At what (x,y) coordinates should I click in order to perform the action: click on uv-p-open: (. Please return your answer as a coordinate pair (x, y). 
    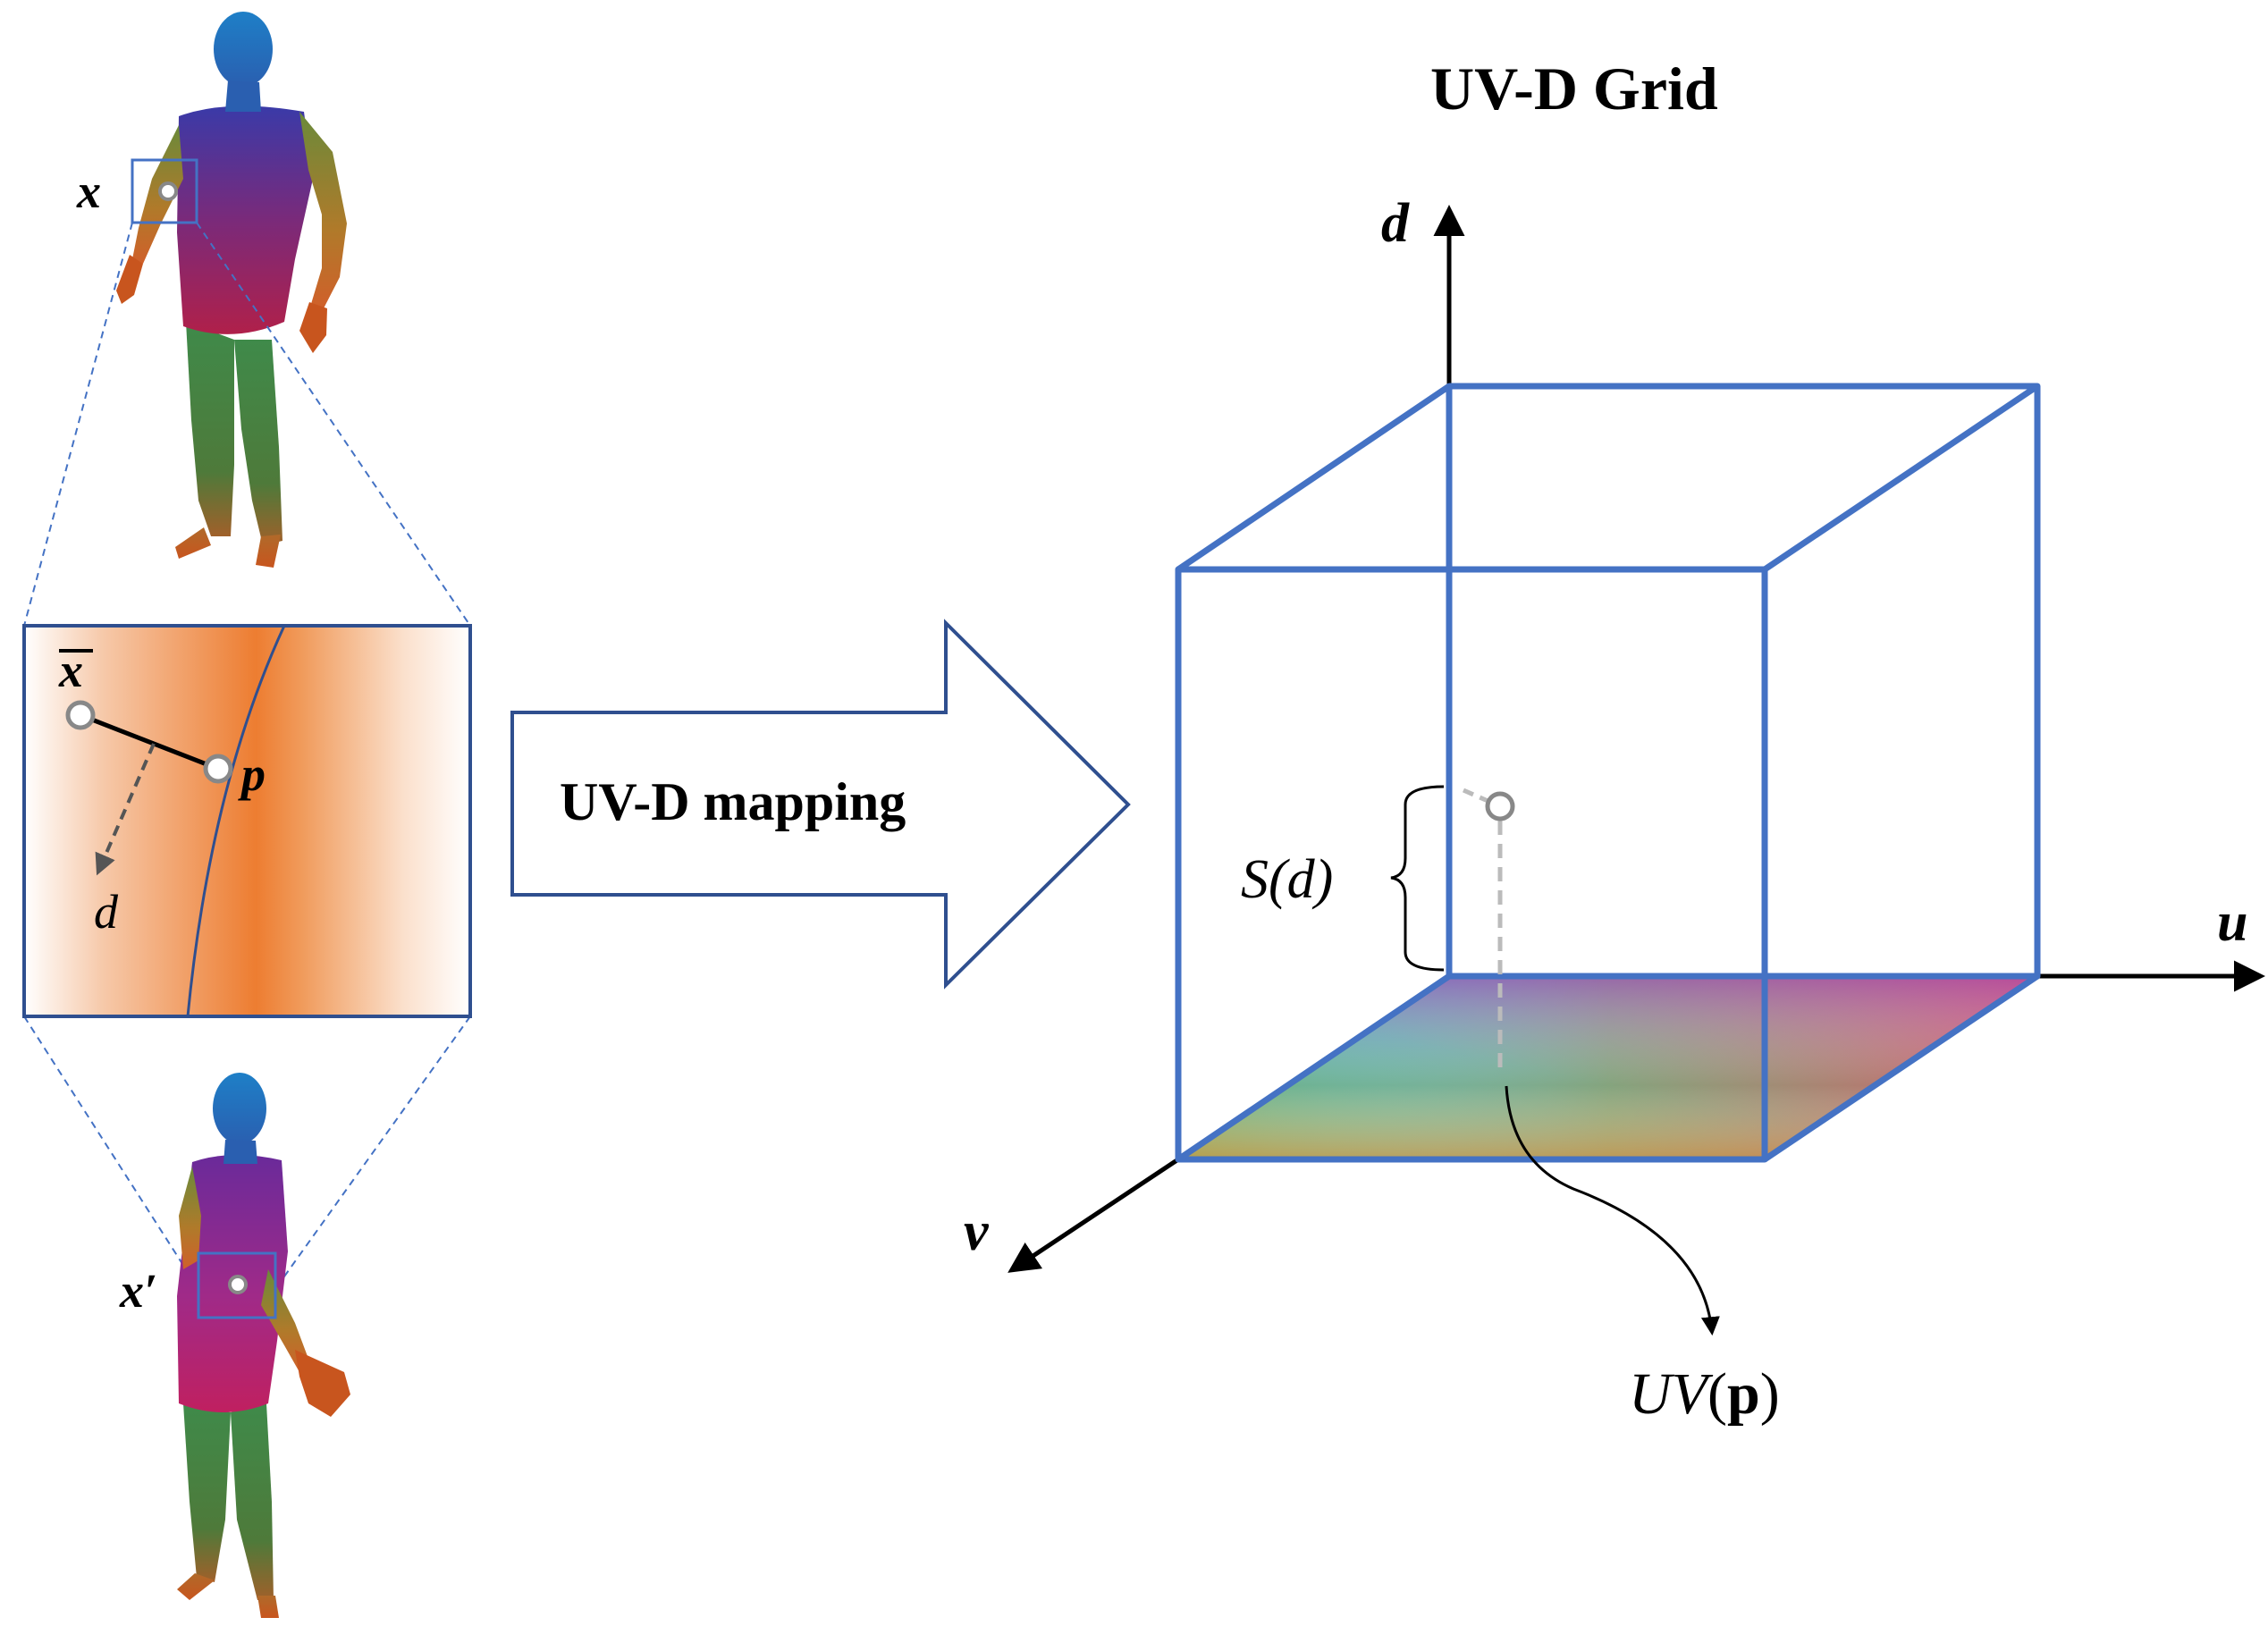
    Looking at the image, I should click on (1717, 1394).